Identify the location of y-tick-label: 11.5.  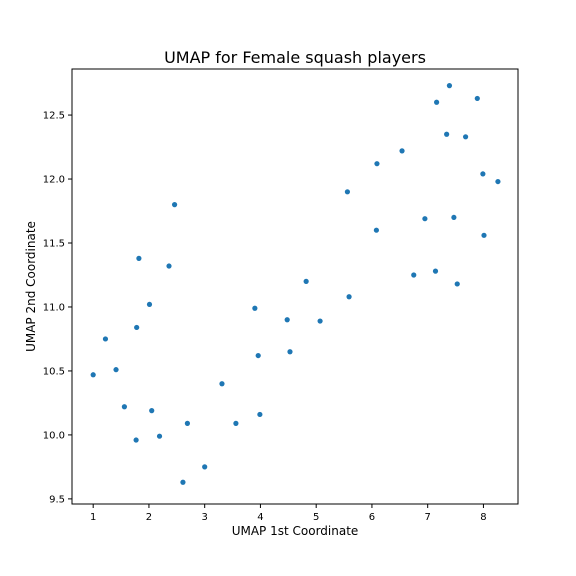
(54, 244).